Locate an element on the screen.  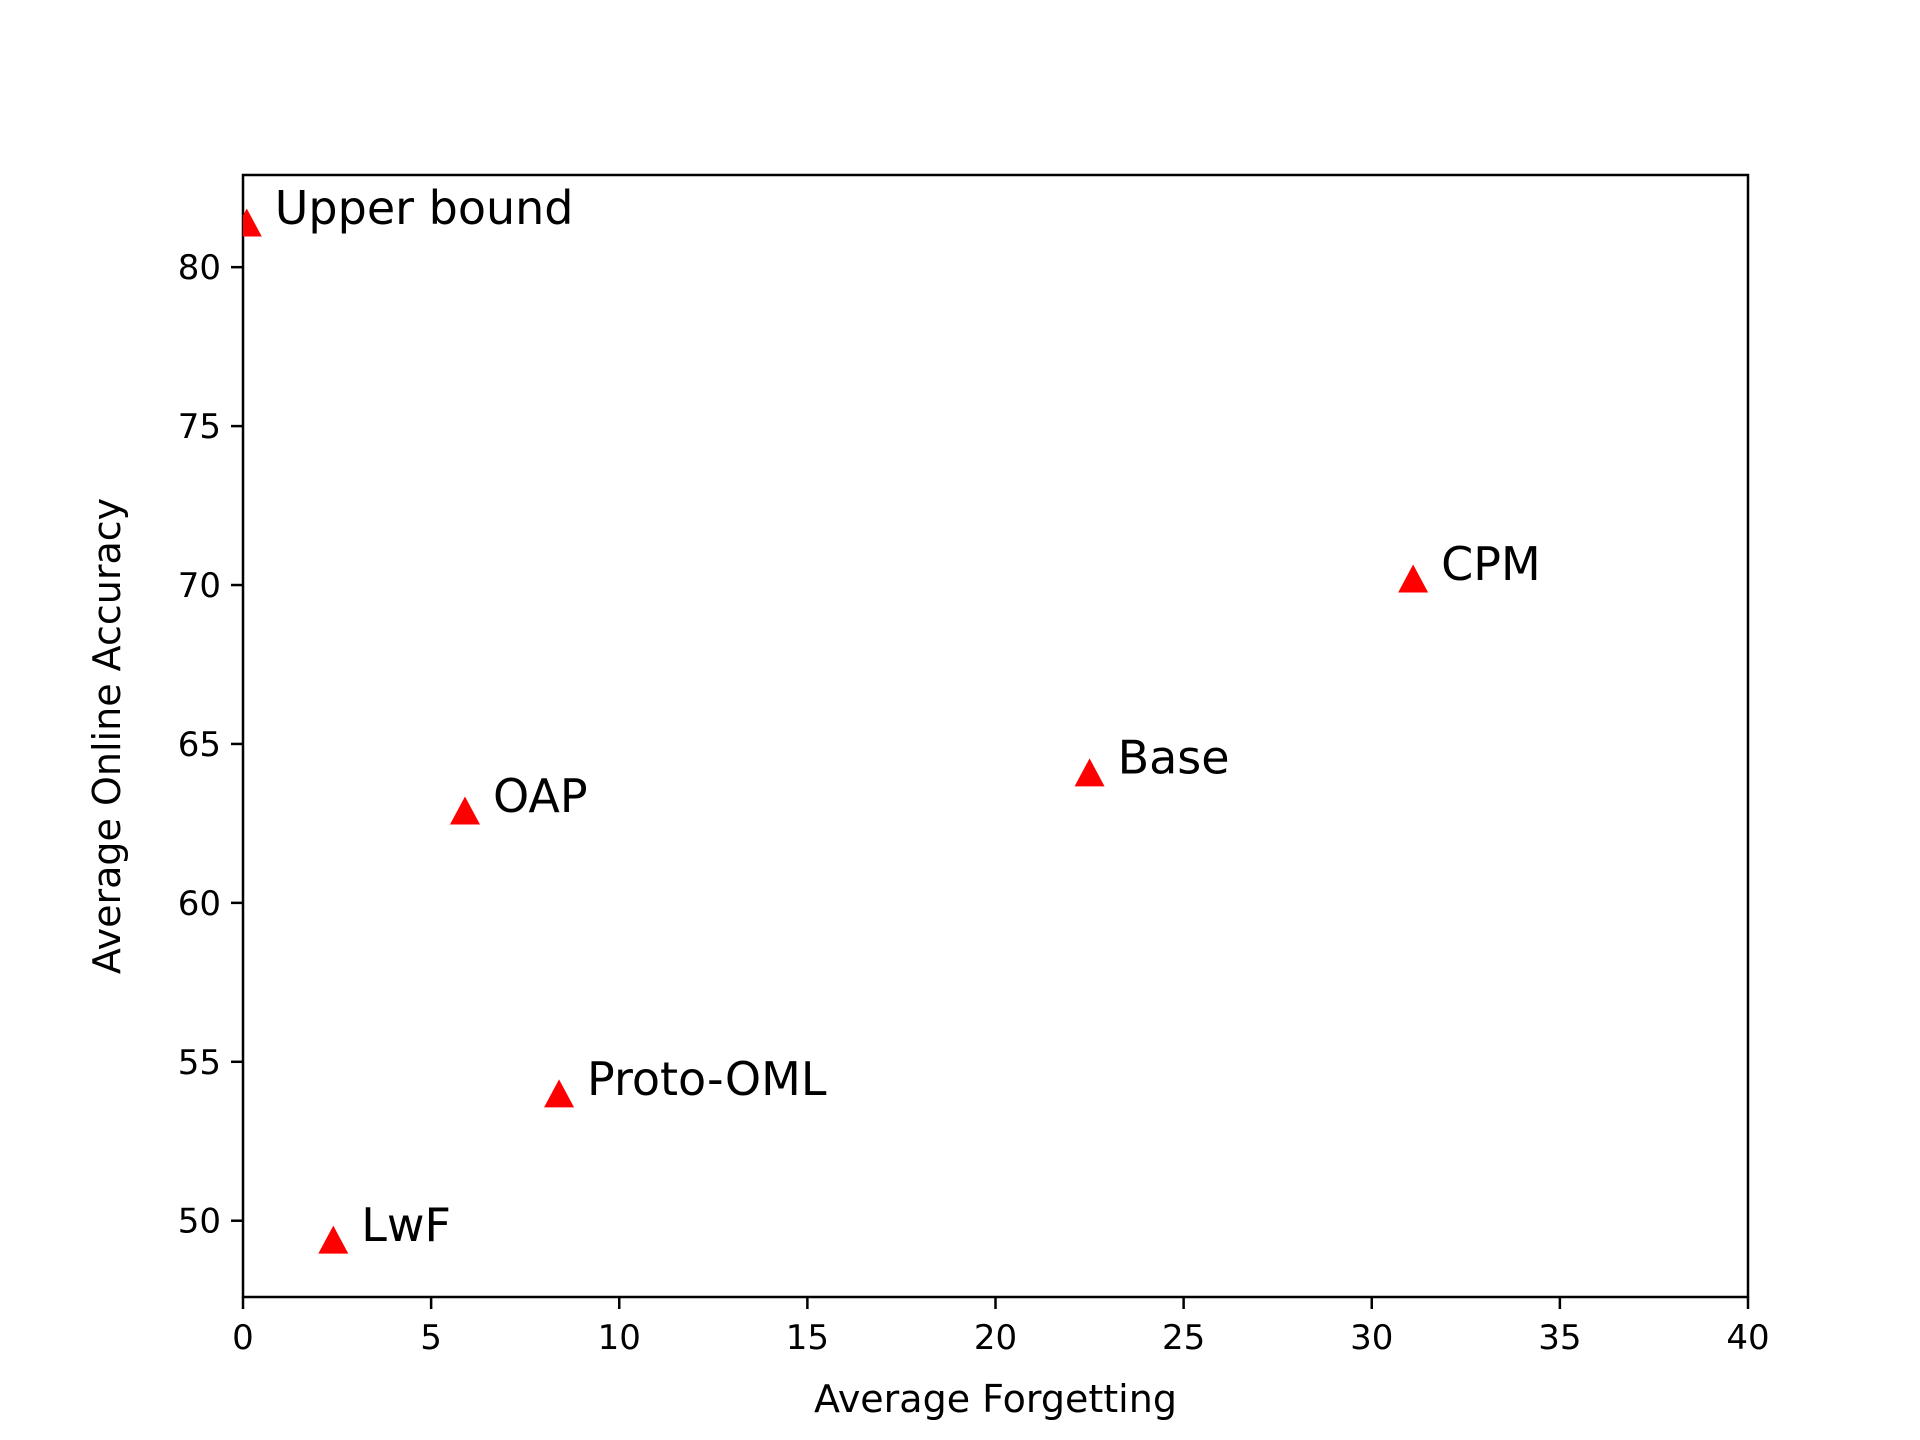
data-point-label: Proto-OML is located at coordinates (707, 1079).